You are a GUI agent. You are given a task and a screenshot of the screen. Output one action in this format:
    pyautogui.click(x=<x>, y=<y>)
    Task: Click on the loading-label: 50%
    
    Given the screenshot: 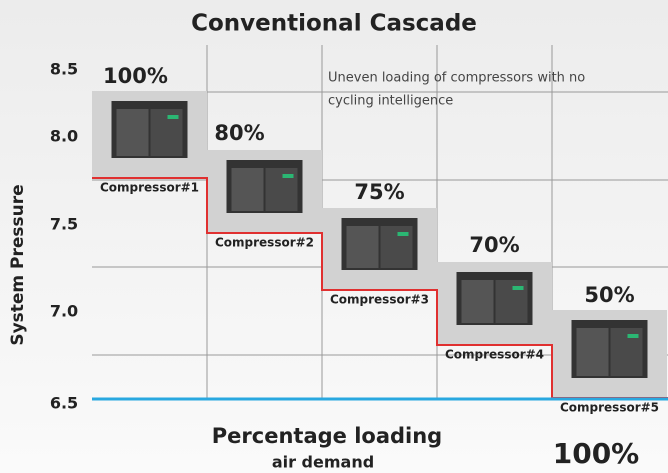 What is the action you would take?
    pyautogui.click(x=609, y=295)
    